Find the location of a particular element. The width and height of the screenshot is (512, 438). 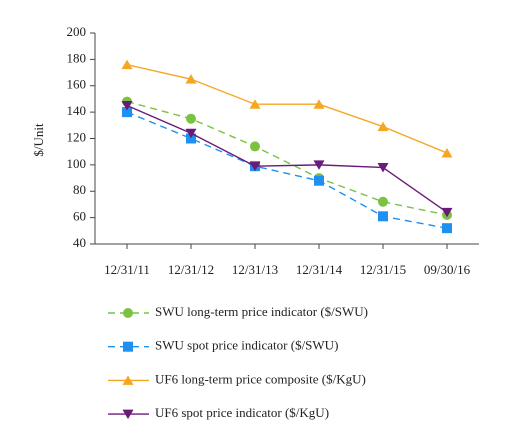

legend-label: UF6 long-term price composite ($/KgU) is located at coordinates (260, 378).